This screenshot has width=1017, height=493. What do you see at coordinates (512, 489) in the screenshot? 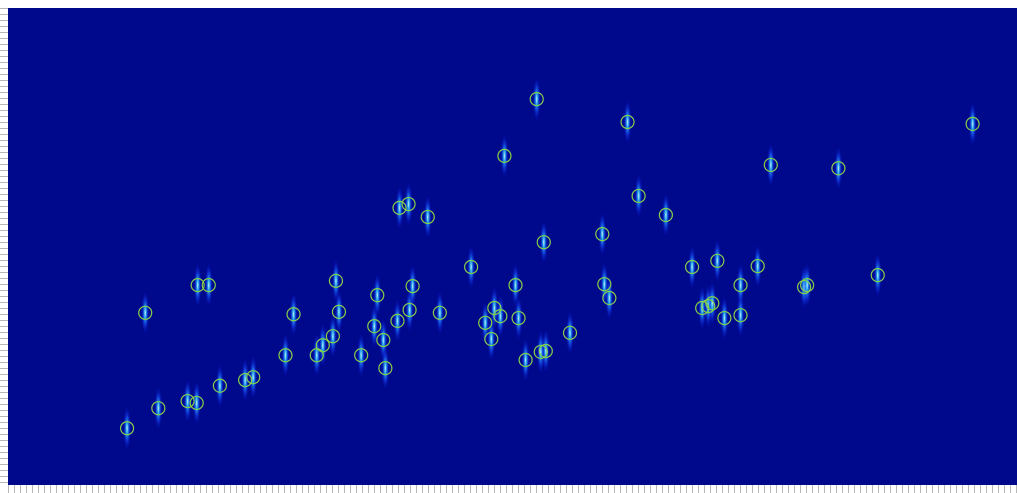
I see `x-ruler` at bounding box center [512, 489].